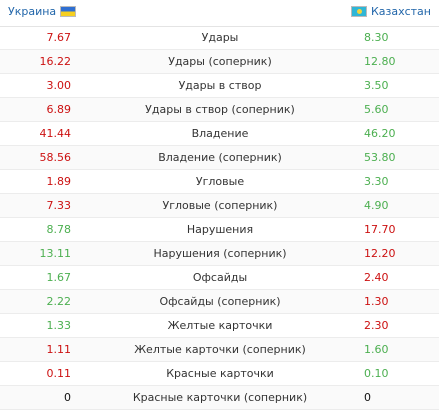 The width and height of the screenshot is (439, 410). I want to click on home-team-link: Украина, so click(42, 11).